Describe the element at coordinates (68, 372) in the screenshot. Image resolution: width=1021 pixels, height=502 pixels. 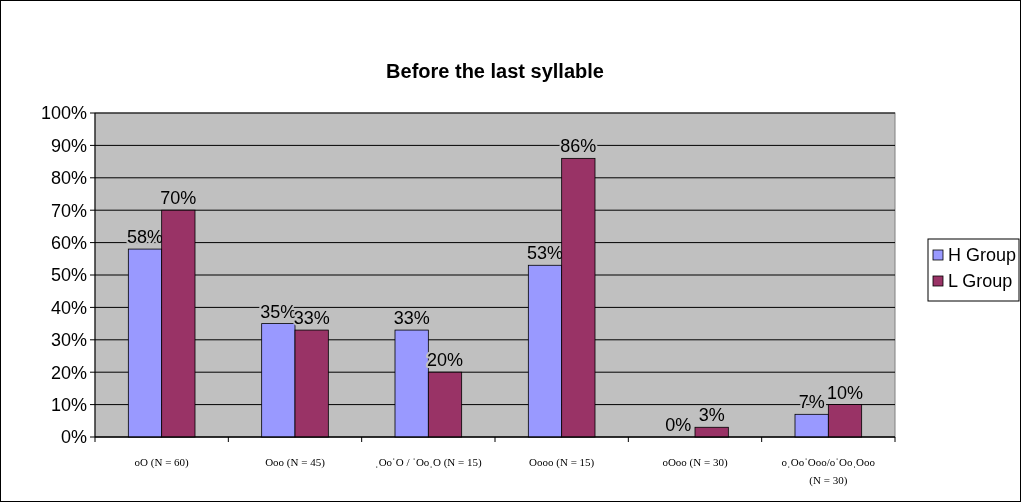
I see `y-tick-label: 20%` at that location.